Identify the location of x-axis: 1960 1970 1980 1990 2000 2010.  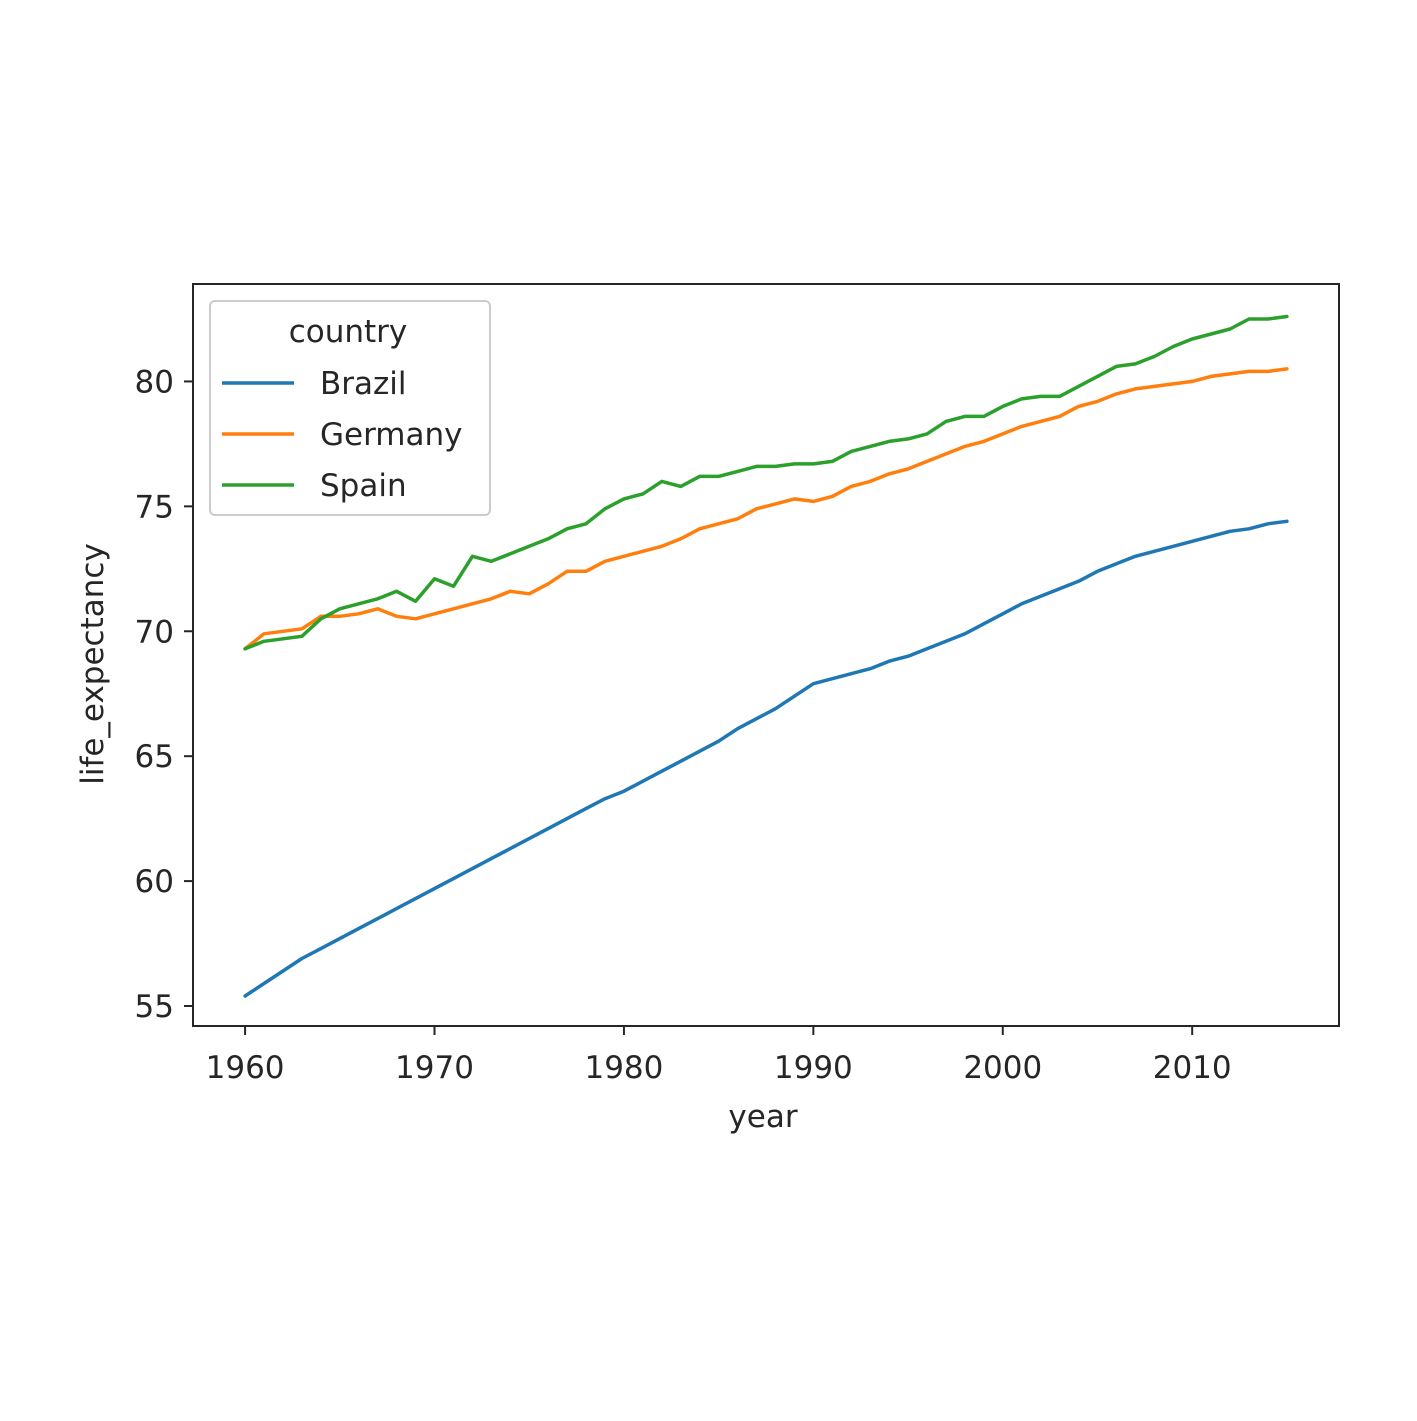
(719, 1056).